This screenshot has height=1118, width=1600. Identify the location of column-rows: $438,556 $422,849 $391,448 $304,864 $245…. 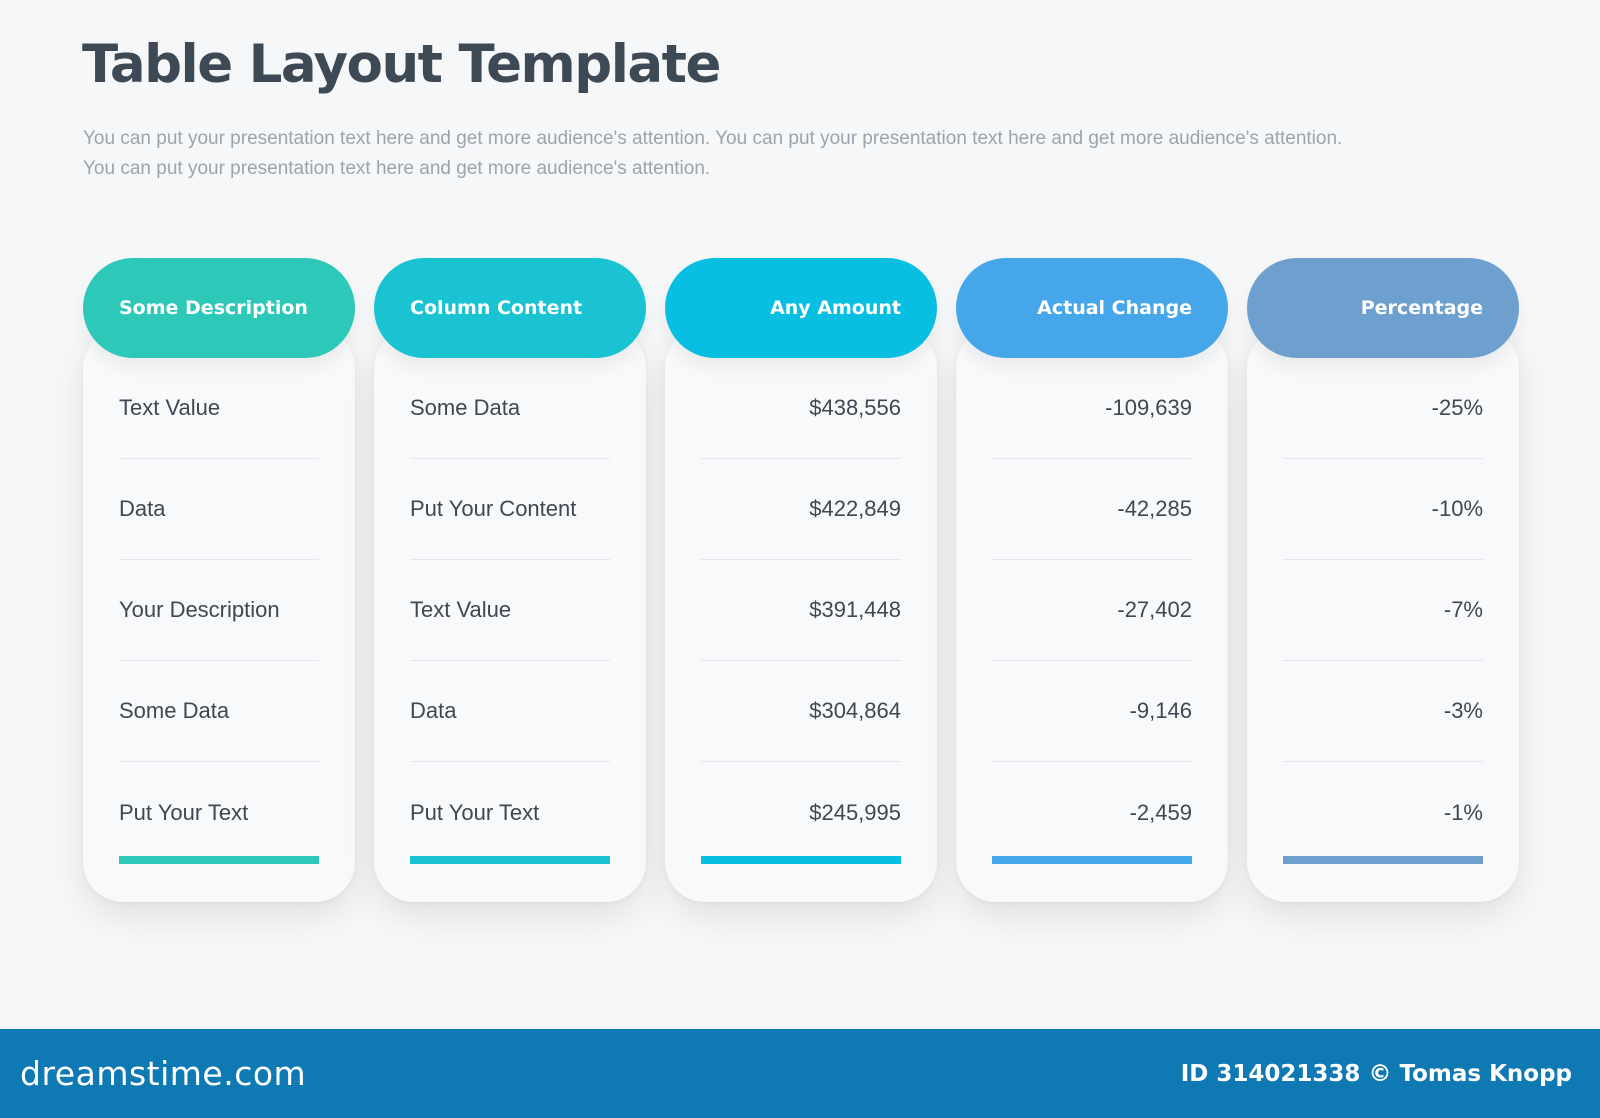
(801, 610).